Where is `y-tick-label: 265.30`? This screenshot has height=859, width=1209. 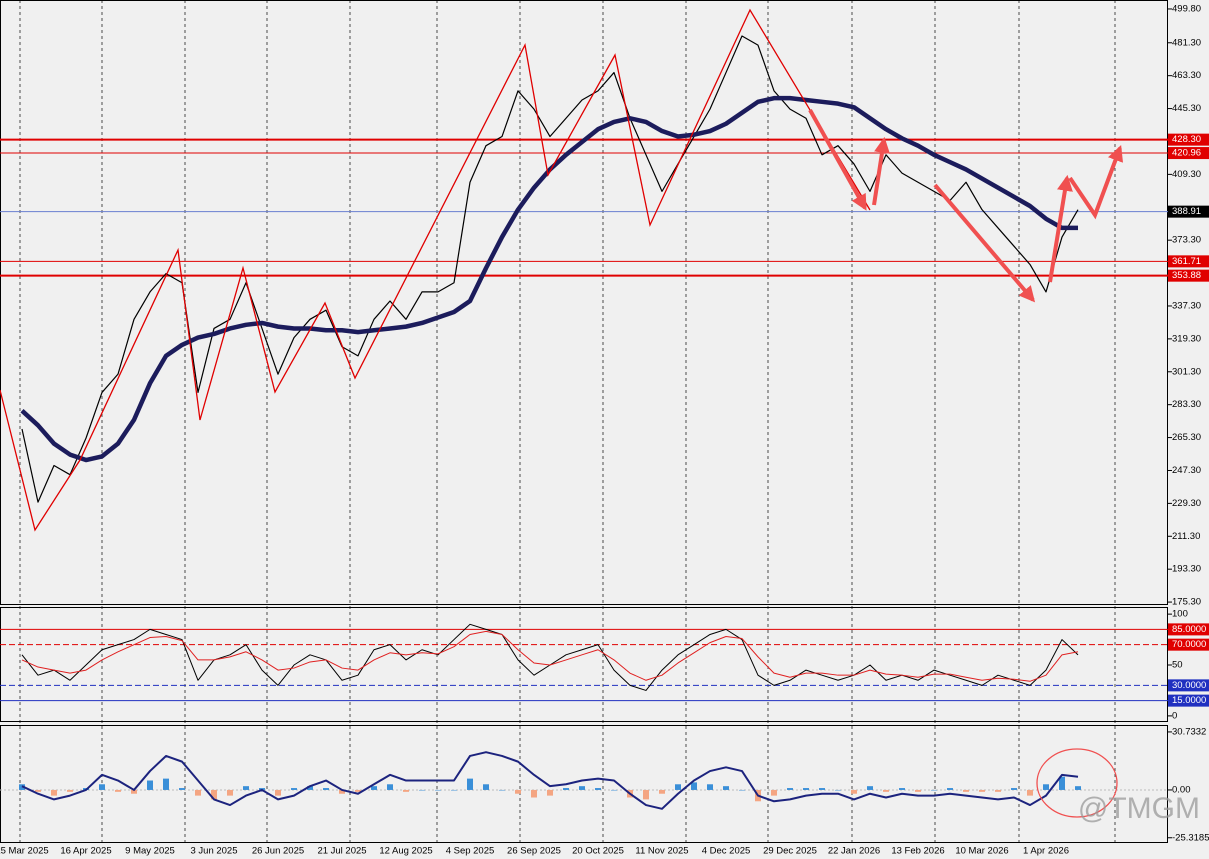 y-tick-label: 265.30 is located at coordinates (1186, 437).